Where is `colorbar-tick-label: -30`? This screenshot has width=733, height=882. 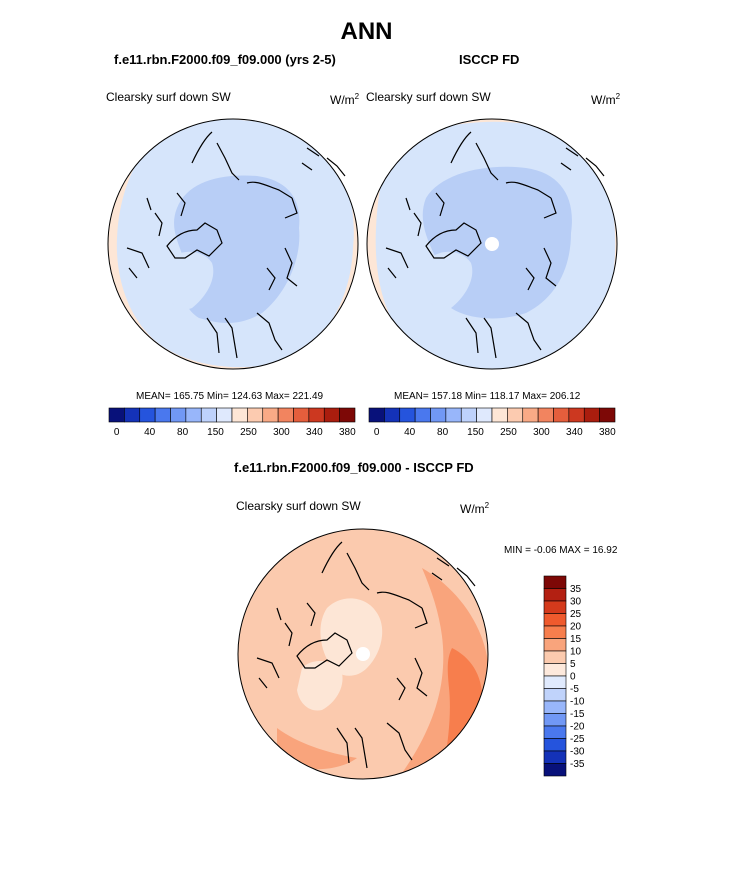 colorbar-tick-label: -30 is located at coordinates (577, 752).